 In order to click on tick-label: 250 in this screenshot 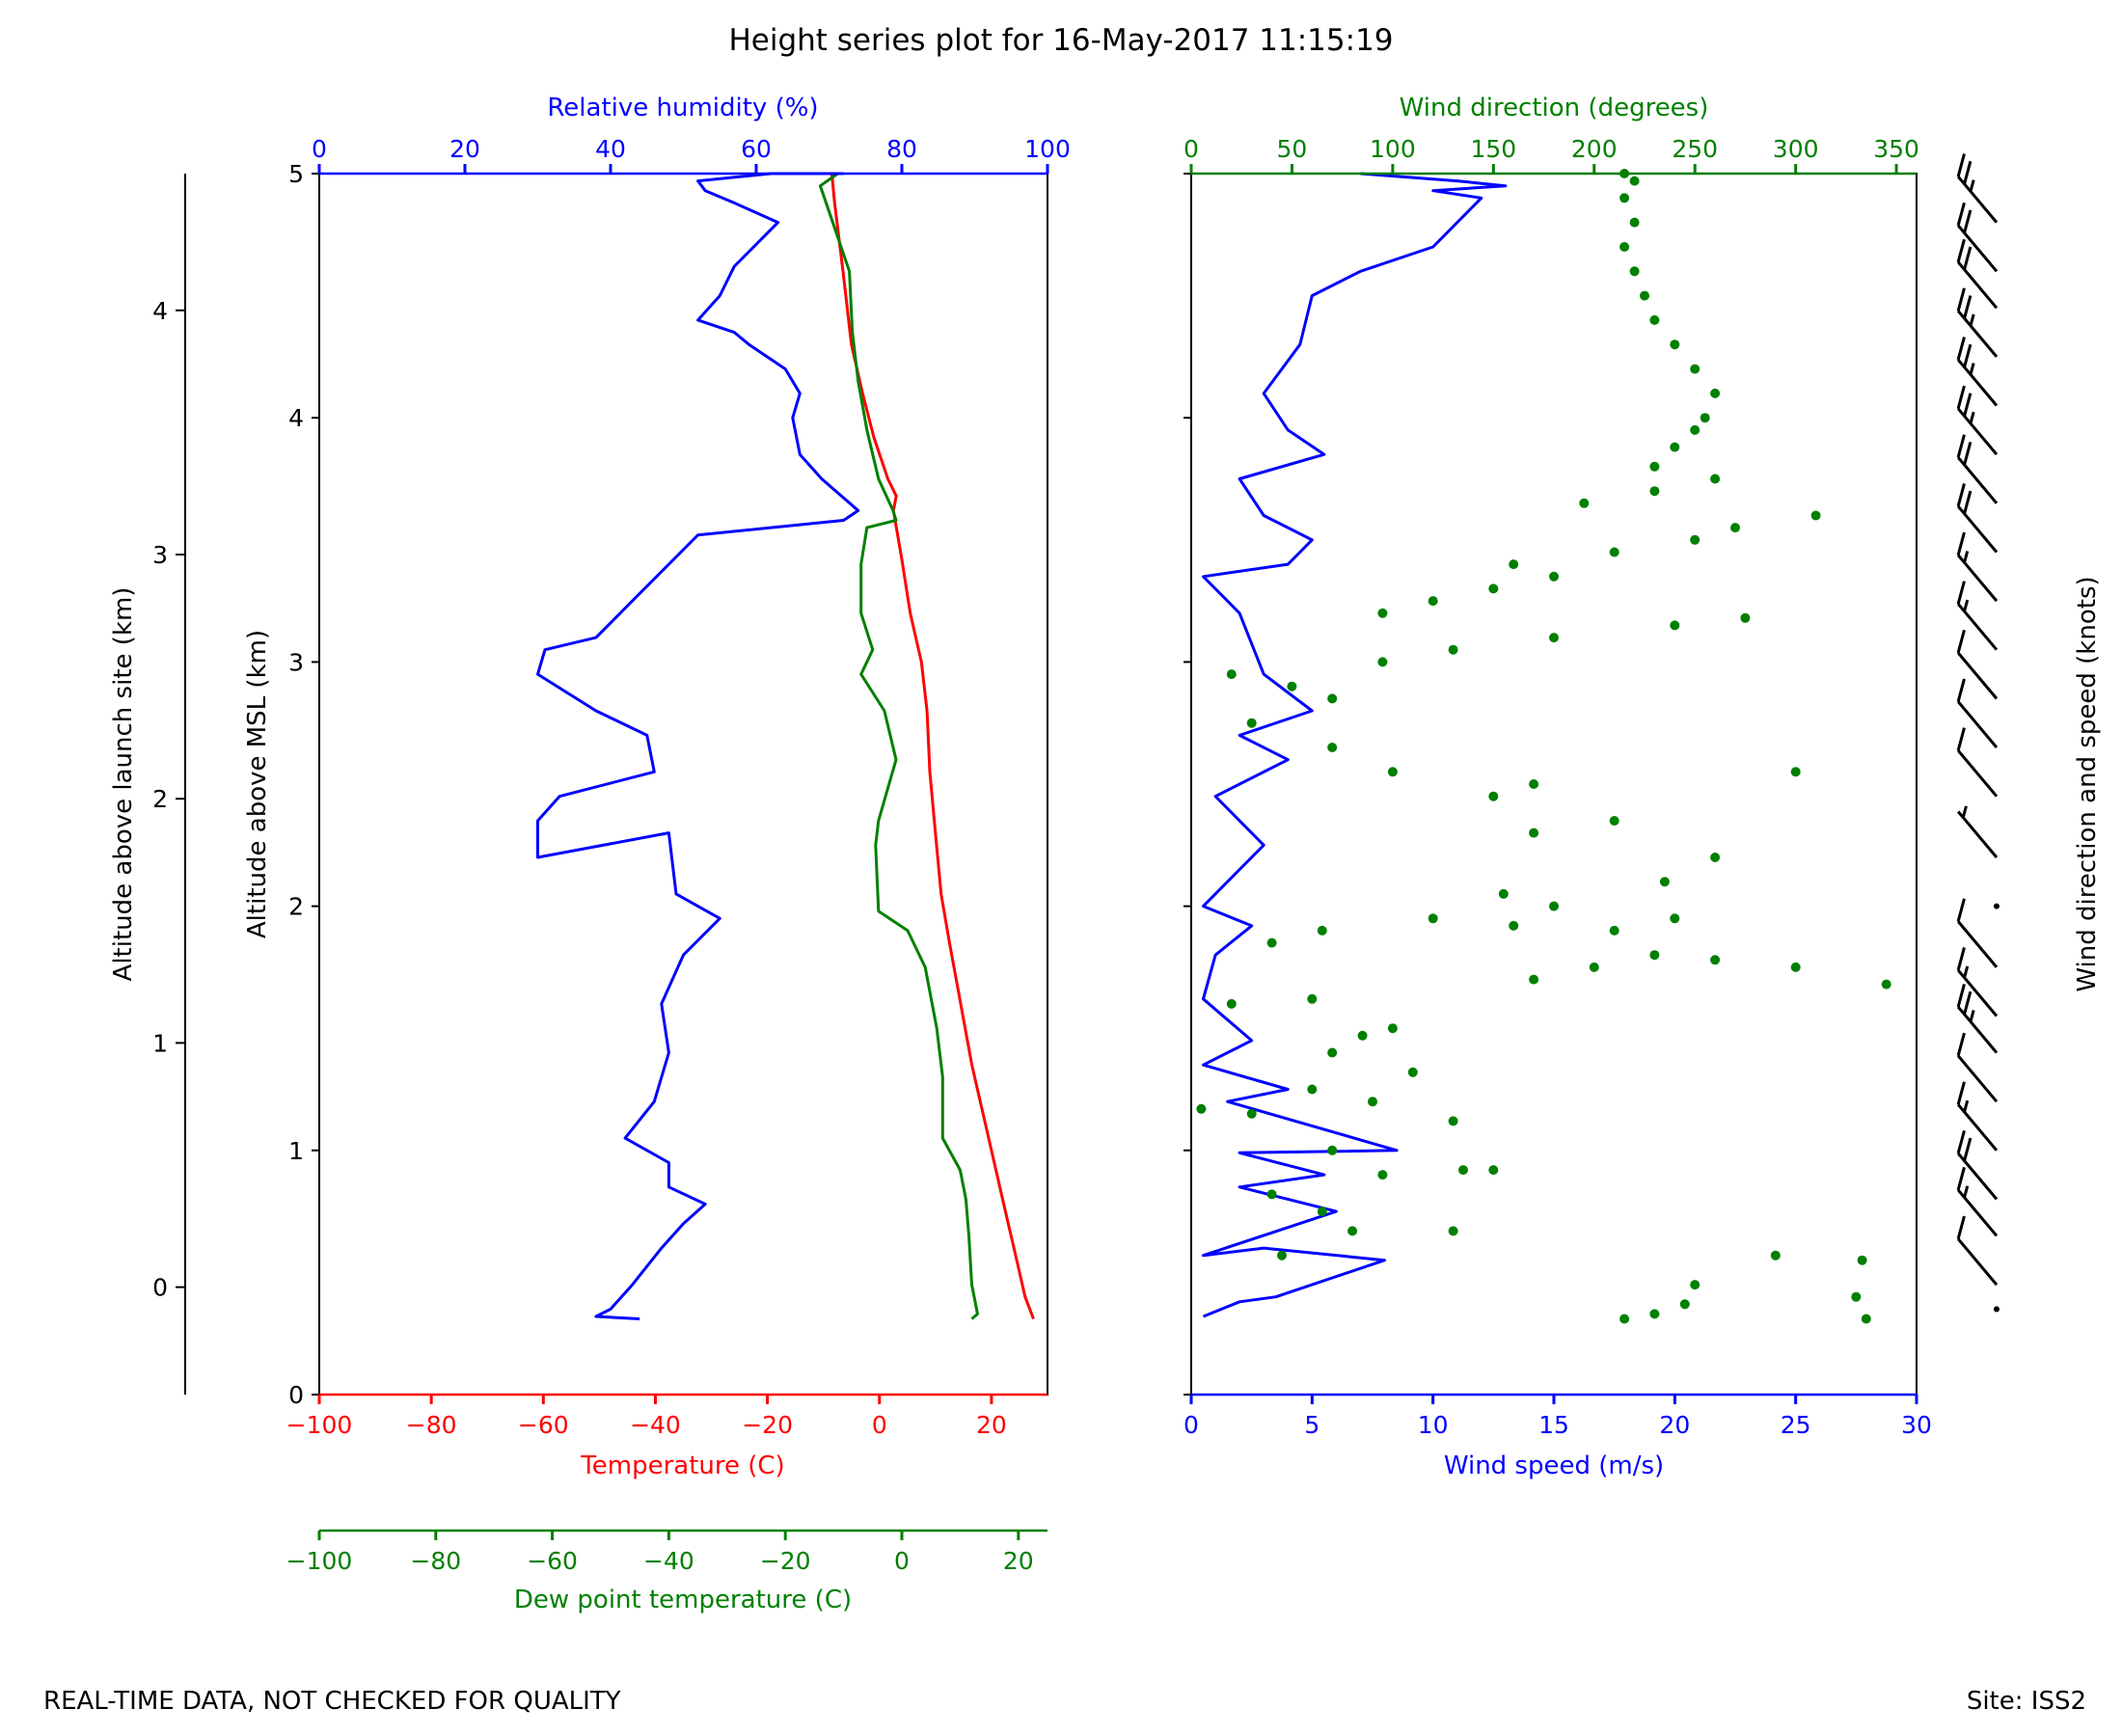, I will do `click(1695, 149)`.